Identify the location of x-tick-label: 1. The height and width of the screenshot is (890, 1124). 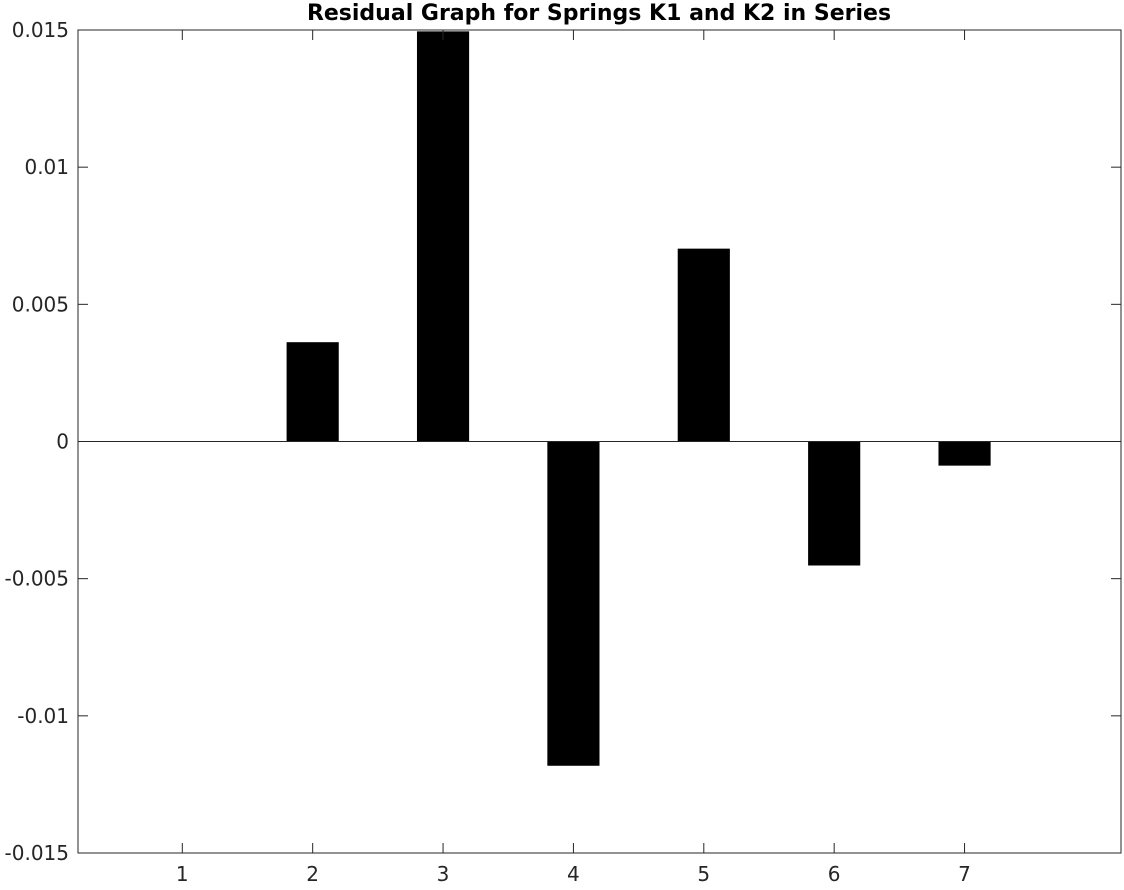
(182, 873).